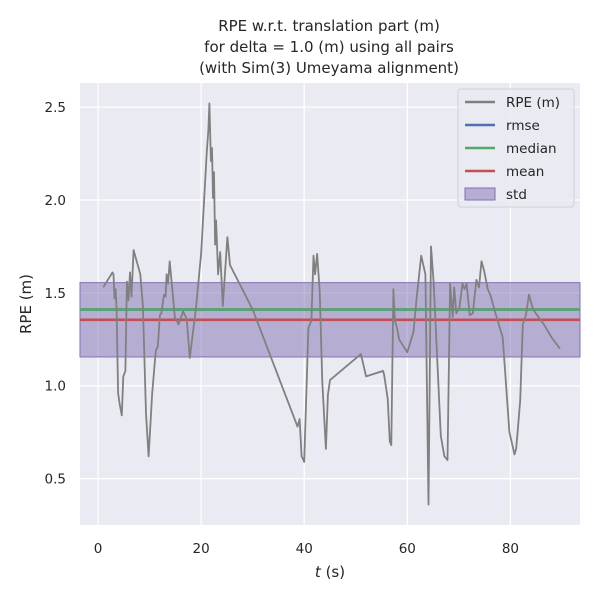 This screenshot has width=600, height=600. What do you see at coordinates (329, 68) in the screenshot?
I see `chart-title-line-3: (with Sim(3) Umeyama alignment)` at bounding box center [329, 68].